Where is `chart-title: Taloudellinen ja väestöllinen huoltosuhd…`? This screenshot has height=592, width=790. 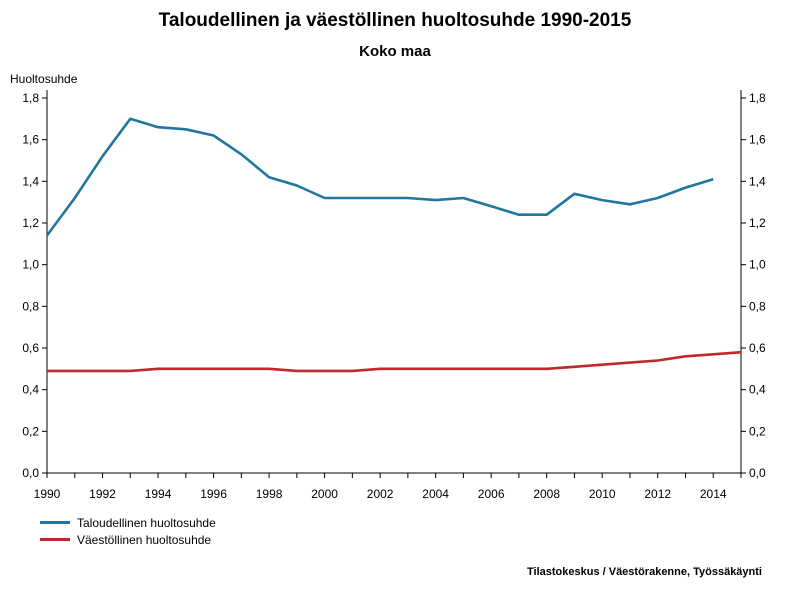
chart-title: Taloudellinen ja väestöllinen huoltosuhd… is located at coordinates (395, 20).